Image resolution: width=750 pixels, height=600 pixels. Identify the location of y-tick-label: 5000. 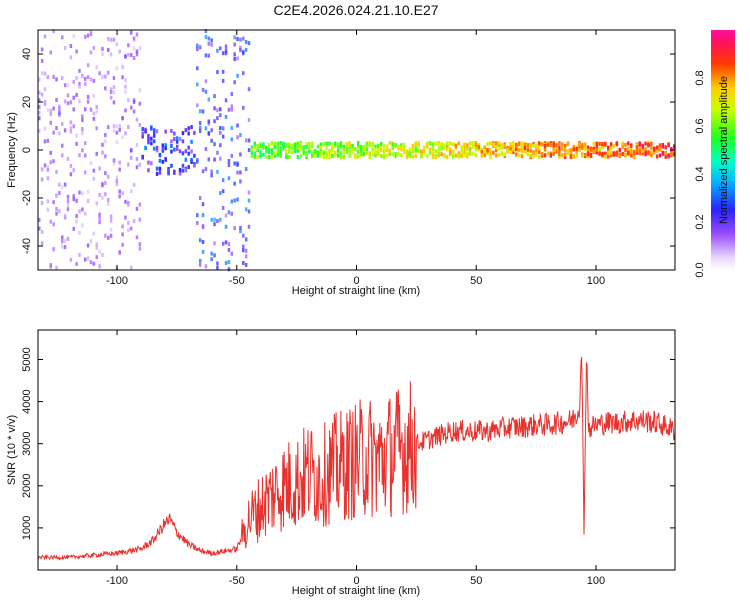
(27, 359).